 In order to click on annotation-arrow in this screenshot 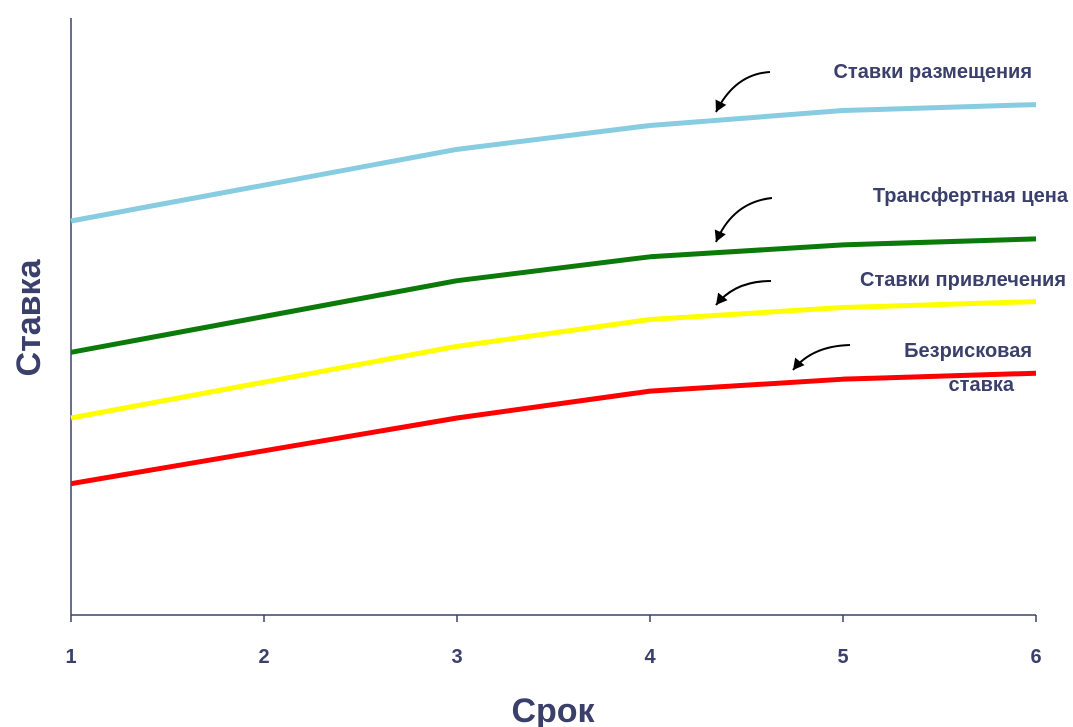, I will do `click(744, 220)`.